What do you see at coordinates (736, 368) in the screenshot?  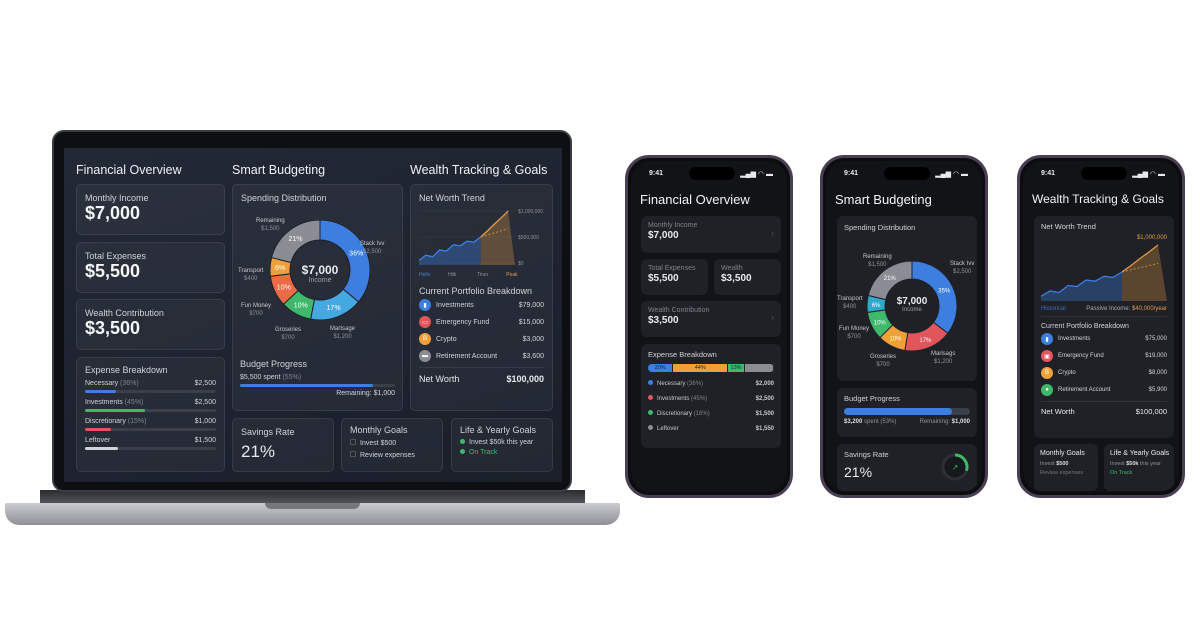 I see `stacked-segment: 13%` at bounding box center [736, 368].